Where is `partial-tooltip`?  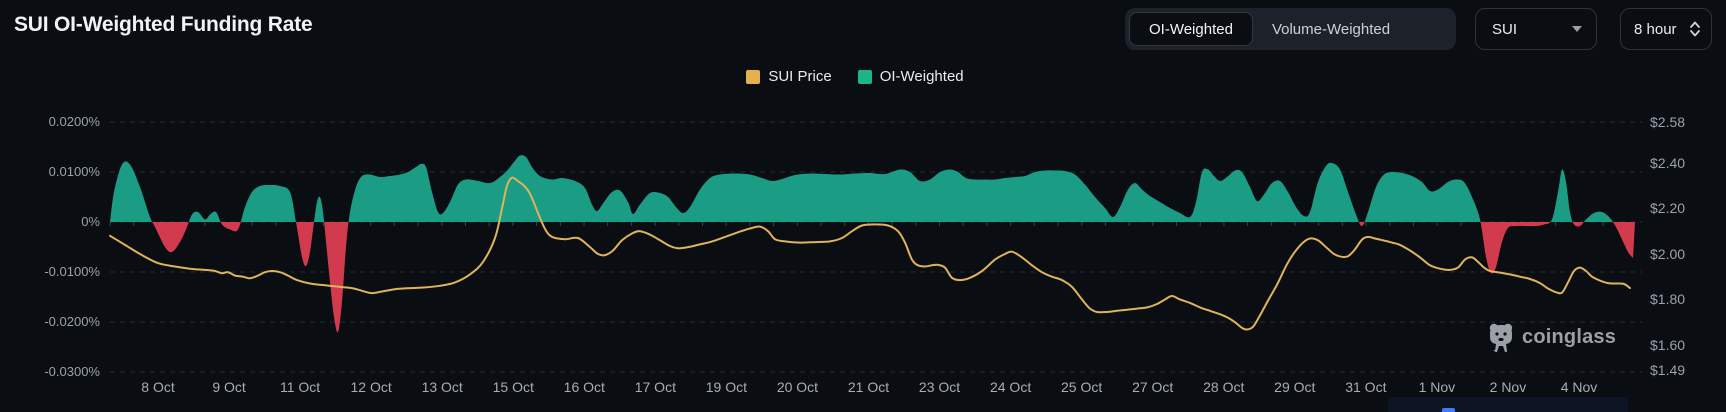 partial-tooltip is located at coordinates (1508, 404).